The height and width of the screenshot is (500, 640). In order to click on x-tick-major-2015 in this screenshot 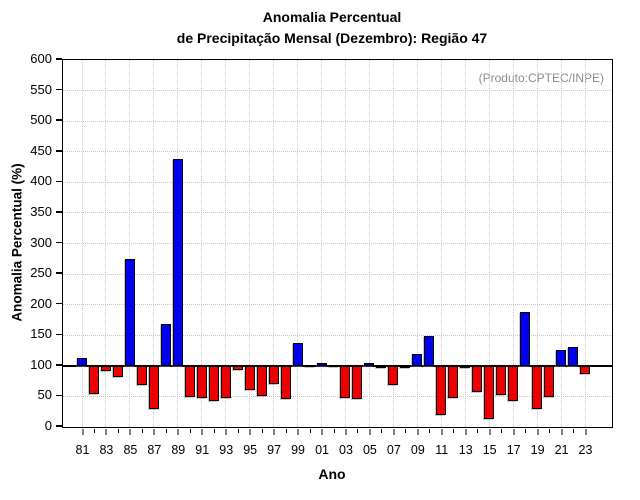, I will do `click(489, 432)`.